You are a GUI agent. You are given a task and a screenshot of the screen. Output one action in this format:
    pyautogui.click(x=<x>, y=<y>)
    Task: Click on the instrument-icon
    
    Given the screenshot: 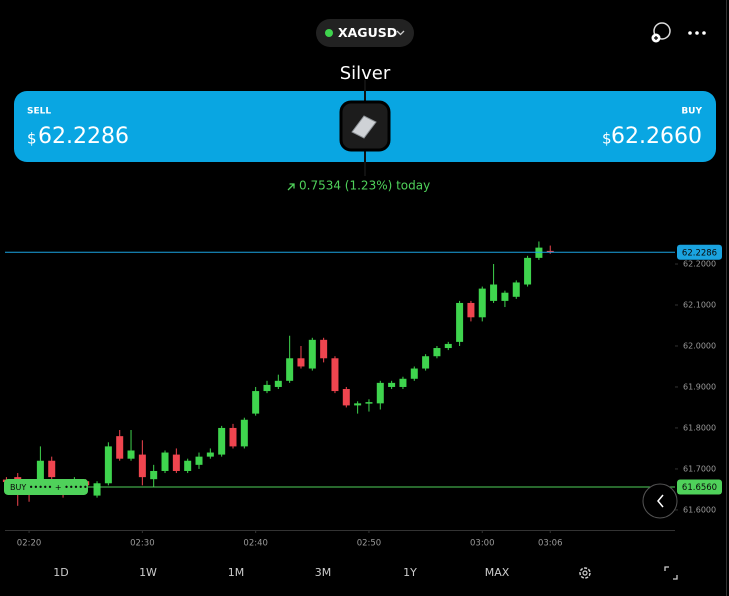 What is the action you would take?
    pyautogui.click(x=365, y=126)
    